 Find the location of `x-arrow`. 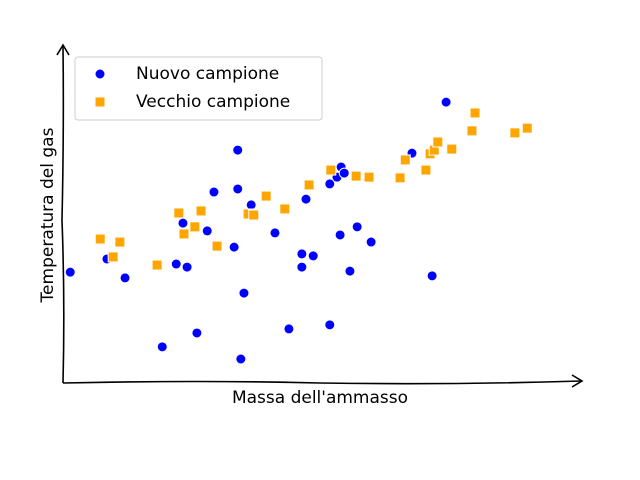

x-arrow is located at coordinates (577, 381).